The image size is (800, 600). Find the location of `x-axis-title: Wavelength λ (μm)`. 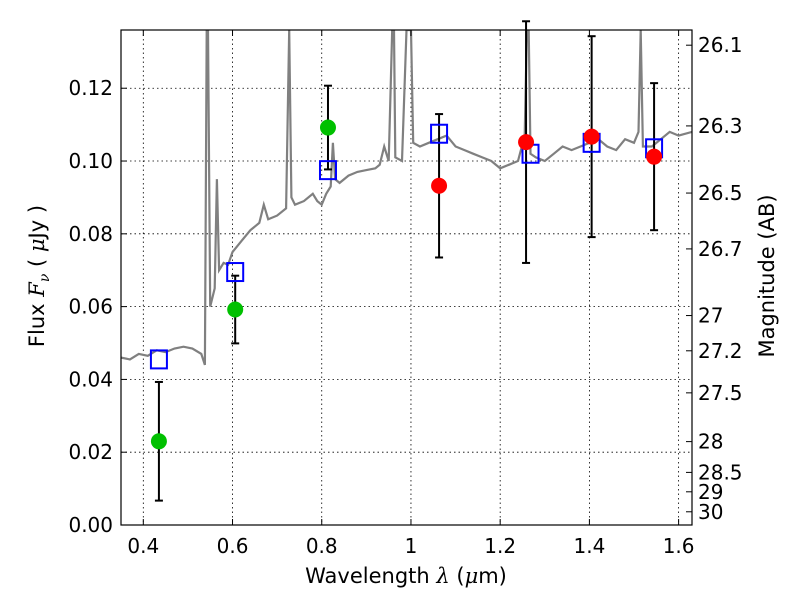

x-axis-title: Wavelength λ (μm) is located at coordinates (406, 576).